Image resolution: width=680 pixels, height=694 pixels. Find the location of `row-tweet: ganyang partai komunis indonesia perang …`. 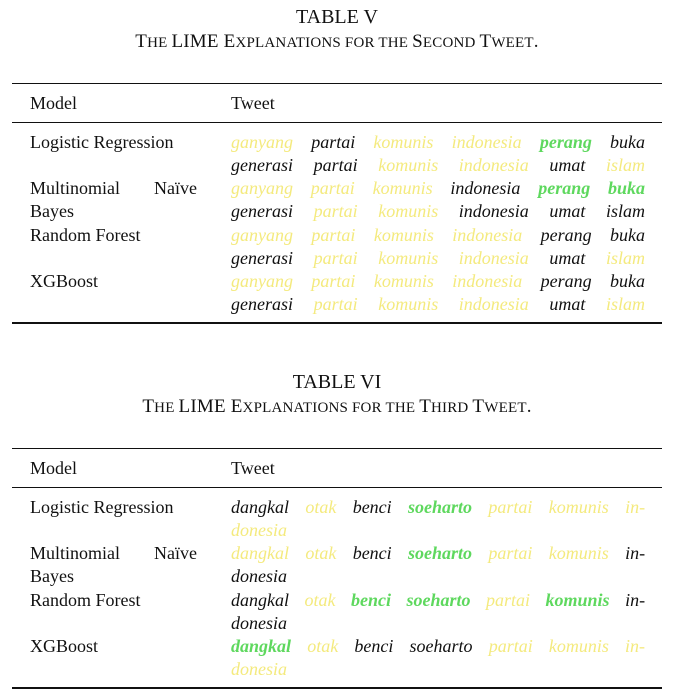

row-tweet: ganyang partai komunis indonesia perang … is located at coordinates (438, 154).